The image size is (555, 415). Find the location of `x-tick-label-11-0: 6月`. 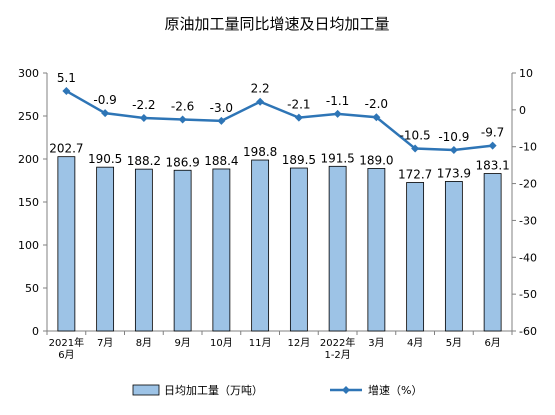

x-tick-label-11-0: 6月 is located at coordinates (492, 343).